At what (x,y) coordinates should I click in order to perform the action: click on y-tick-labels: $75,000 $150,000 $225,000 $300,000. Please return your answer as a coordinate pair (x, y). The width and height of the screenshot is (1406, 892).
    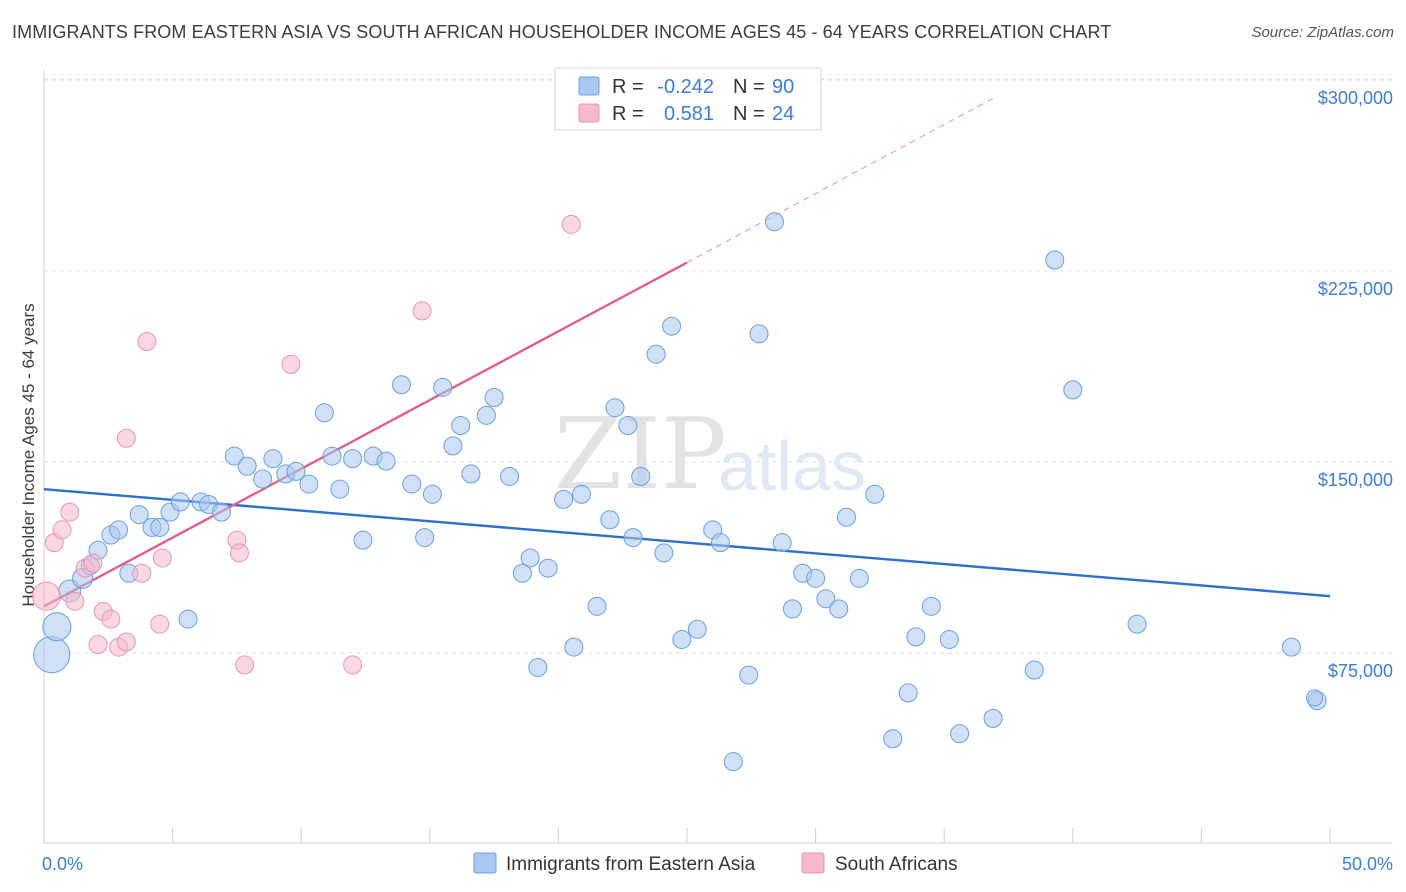
    Looking at the image, I should click on (1355, 384).